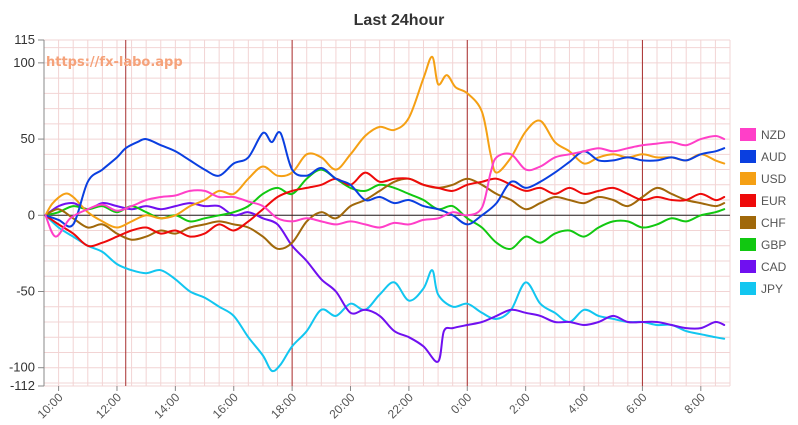 Image resolution: width=798 pixels, height=425 pixels. What do you see at coordinates (773, 245) in the screenshot?
I see `legend-label-gbp: GBP` at bounding box center [773, 245].